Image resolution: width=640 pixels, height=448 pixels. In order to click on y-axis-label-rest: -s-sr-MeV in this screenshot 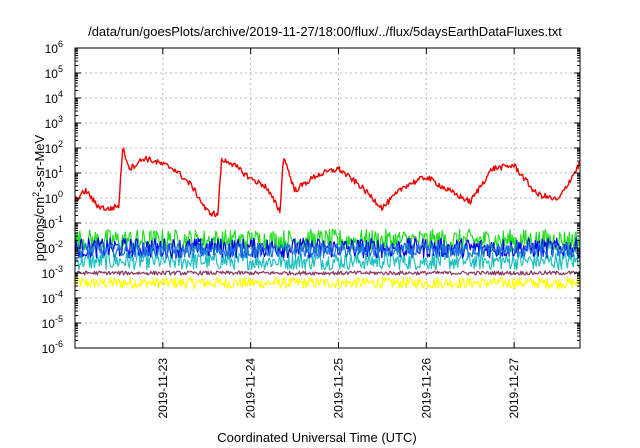, I will do `click(39, 162)`.